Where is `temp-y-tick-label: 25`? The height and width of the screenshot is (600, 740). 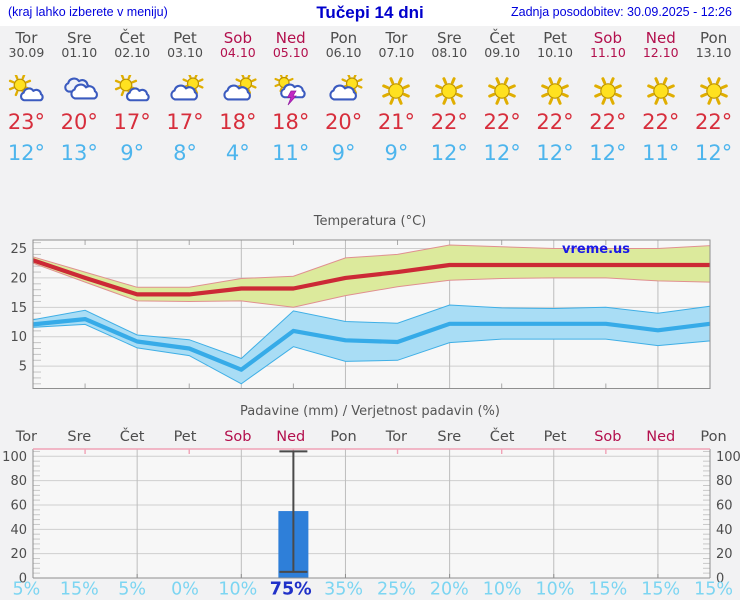
temp-y-tick-label: 25 is located at coordinates (18, 249).